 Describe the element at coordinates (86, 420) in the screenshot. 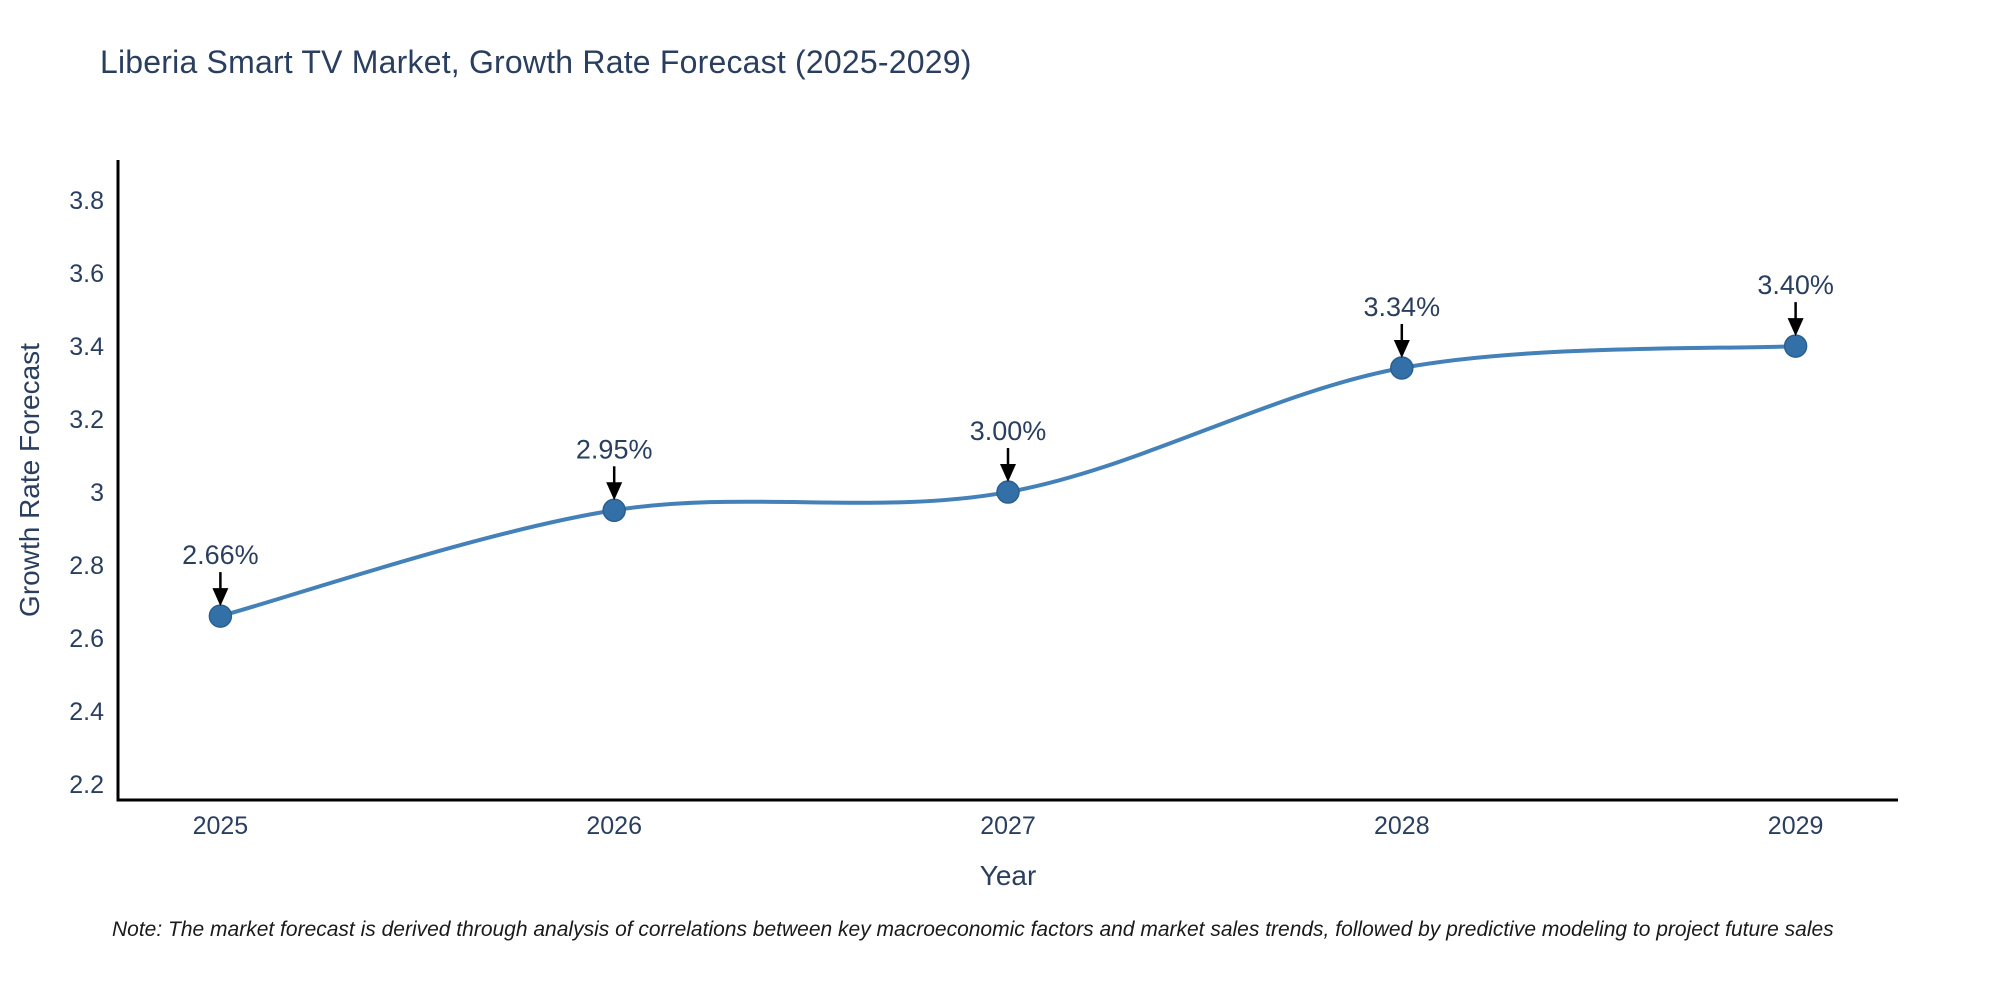

I see `y-tick-label: 3.2` at that location.